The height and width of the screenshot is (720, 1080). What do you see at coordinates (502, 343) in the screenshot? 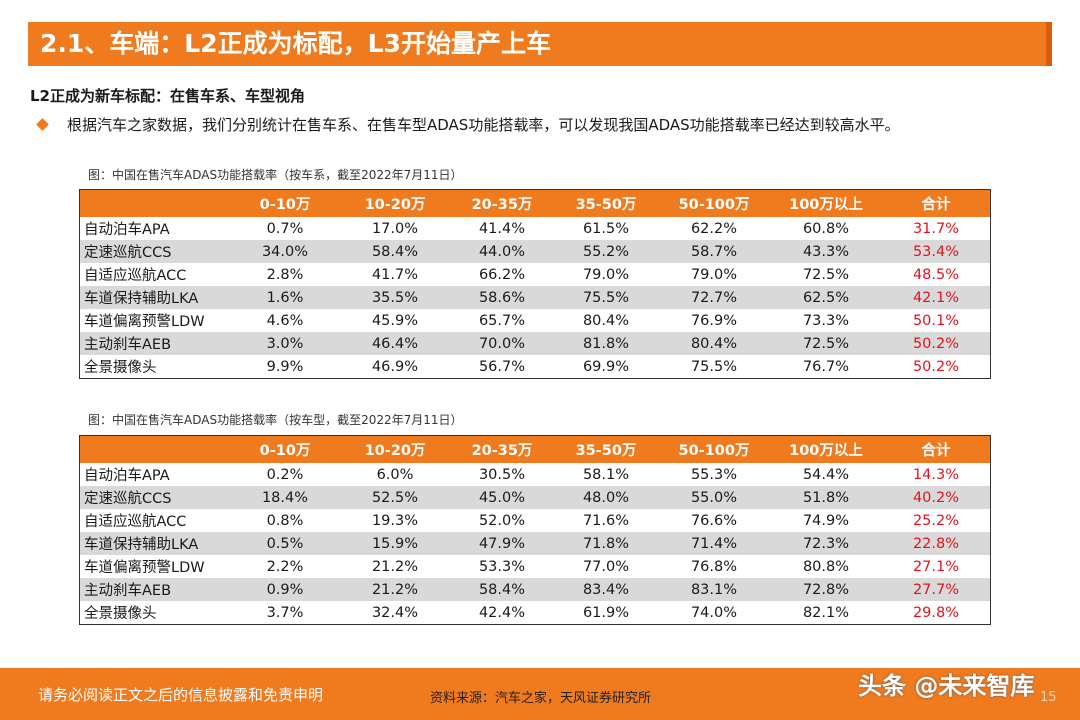
I see `value-cell: 70.0%` at bounding box center [502, 343].